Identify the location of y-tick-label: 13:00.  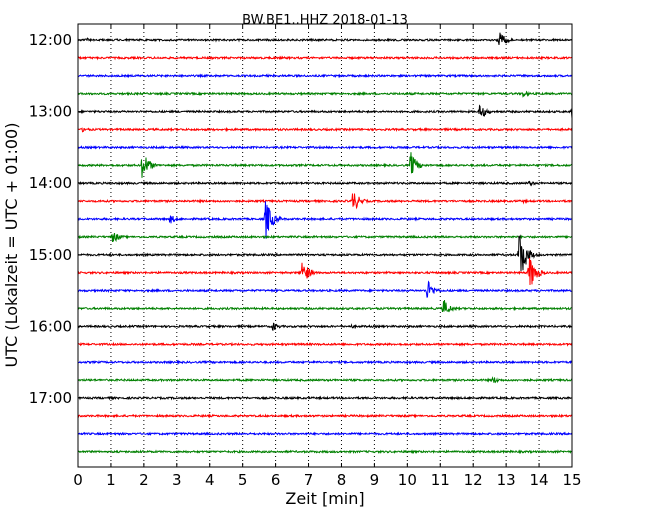
(50, 112).